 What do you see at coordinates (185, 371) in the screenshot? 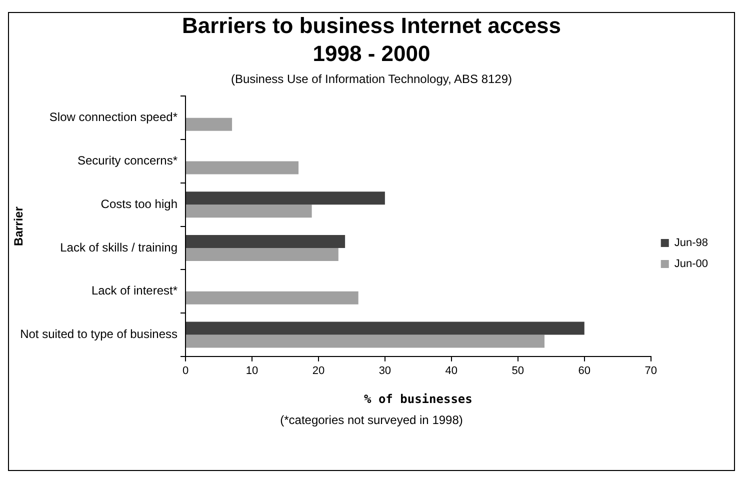
I see `x-tick-label: 0` at bounding box center [185, 371].